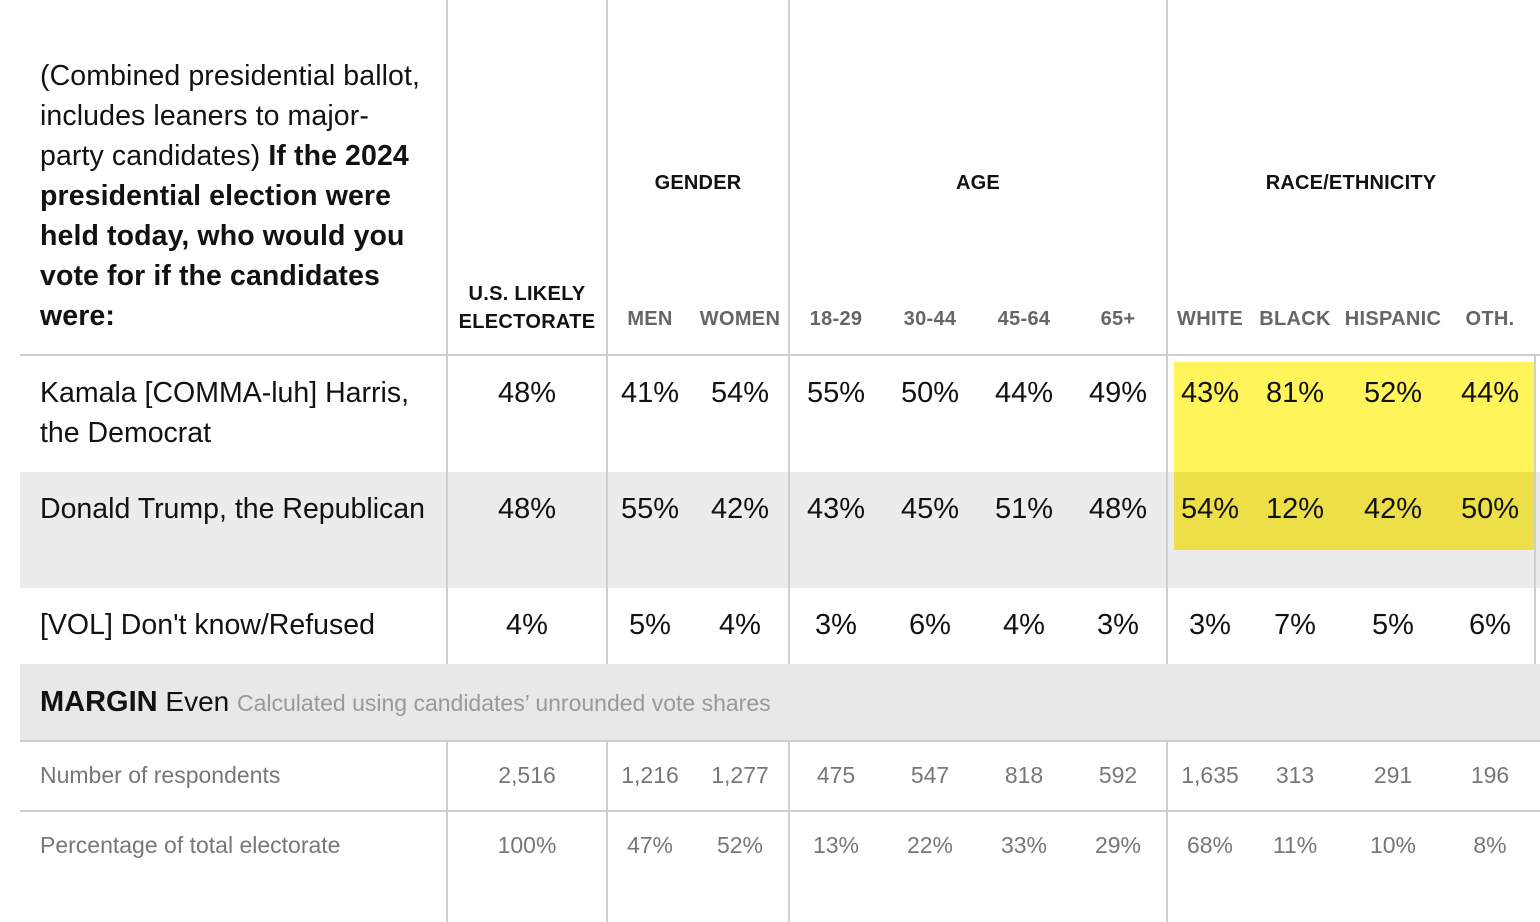  What do you see at coordinates (1024, 319) in the screenshot?
I see `column-header: 45-64` at bounding box center [1024, 319].